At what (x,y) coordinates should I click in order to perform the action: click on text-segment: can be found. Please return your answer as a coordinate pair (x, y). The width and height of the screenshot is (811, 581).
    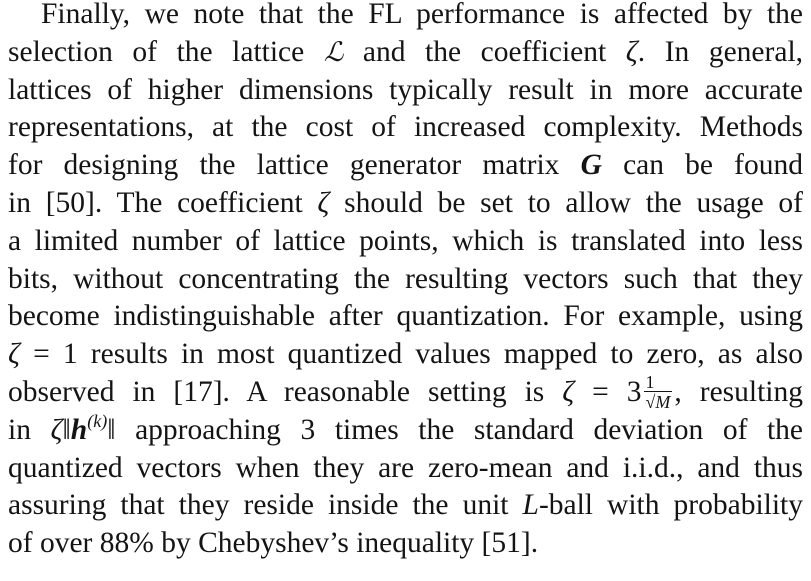
    Looking at the image, I should click on (713, 165).